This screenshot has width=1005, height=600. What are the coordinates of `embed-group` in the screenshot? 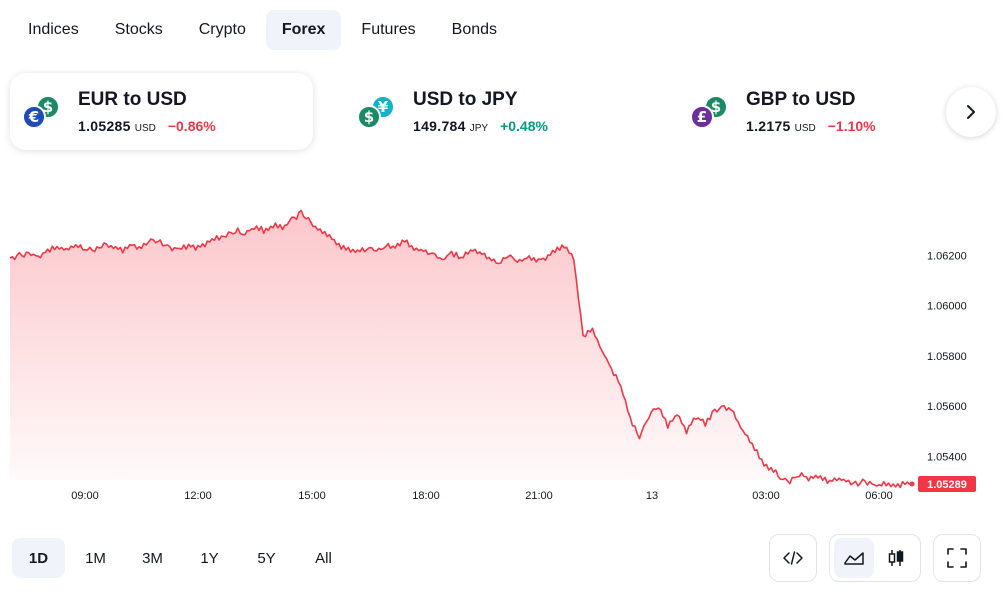 It's located at (793, 558).